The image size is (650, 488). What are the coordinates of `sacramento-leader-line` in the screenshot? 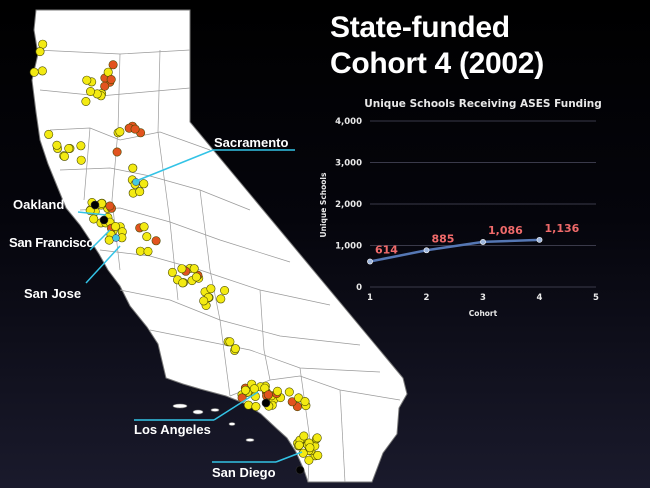 It's located at (174, 165).